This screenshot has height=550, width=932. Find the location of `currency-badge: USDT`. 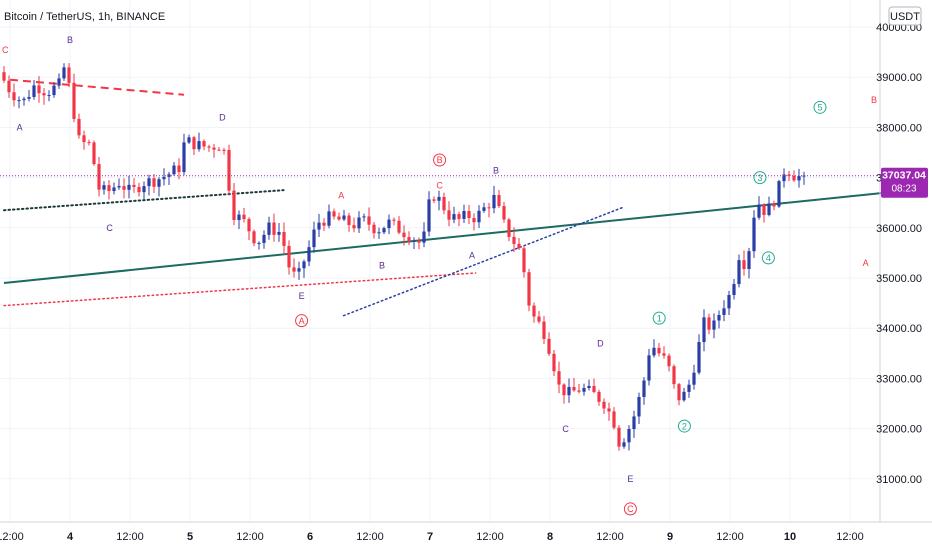

currency-badge: USDT is located at coordinates (905, 16).